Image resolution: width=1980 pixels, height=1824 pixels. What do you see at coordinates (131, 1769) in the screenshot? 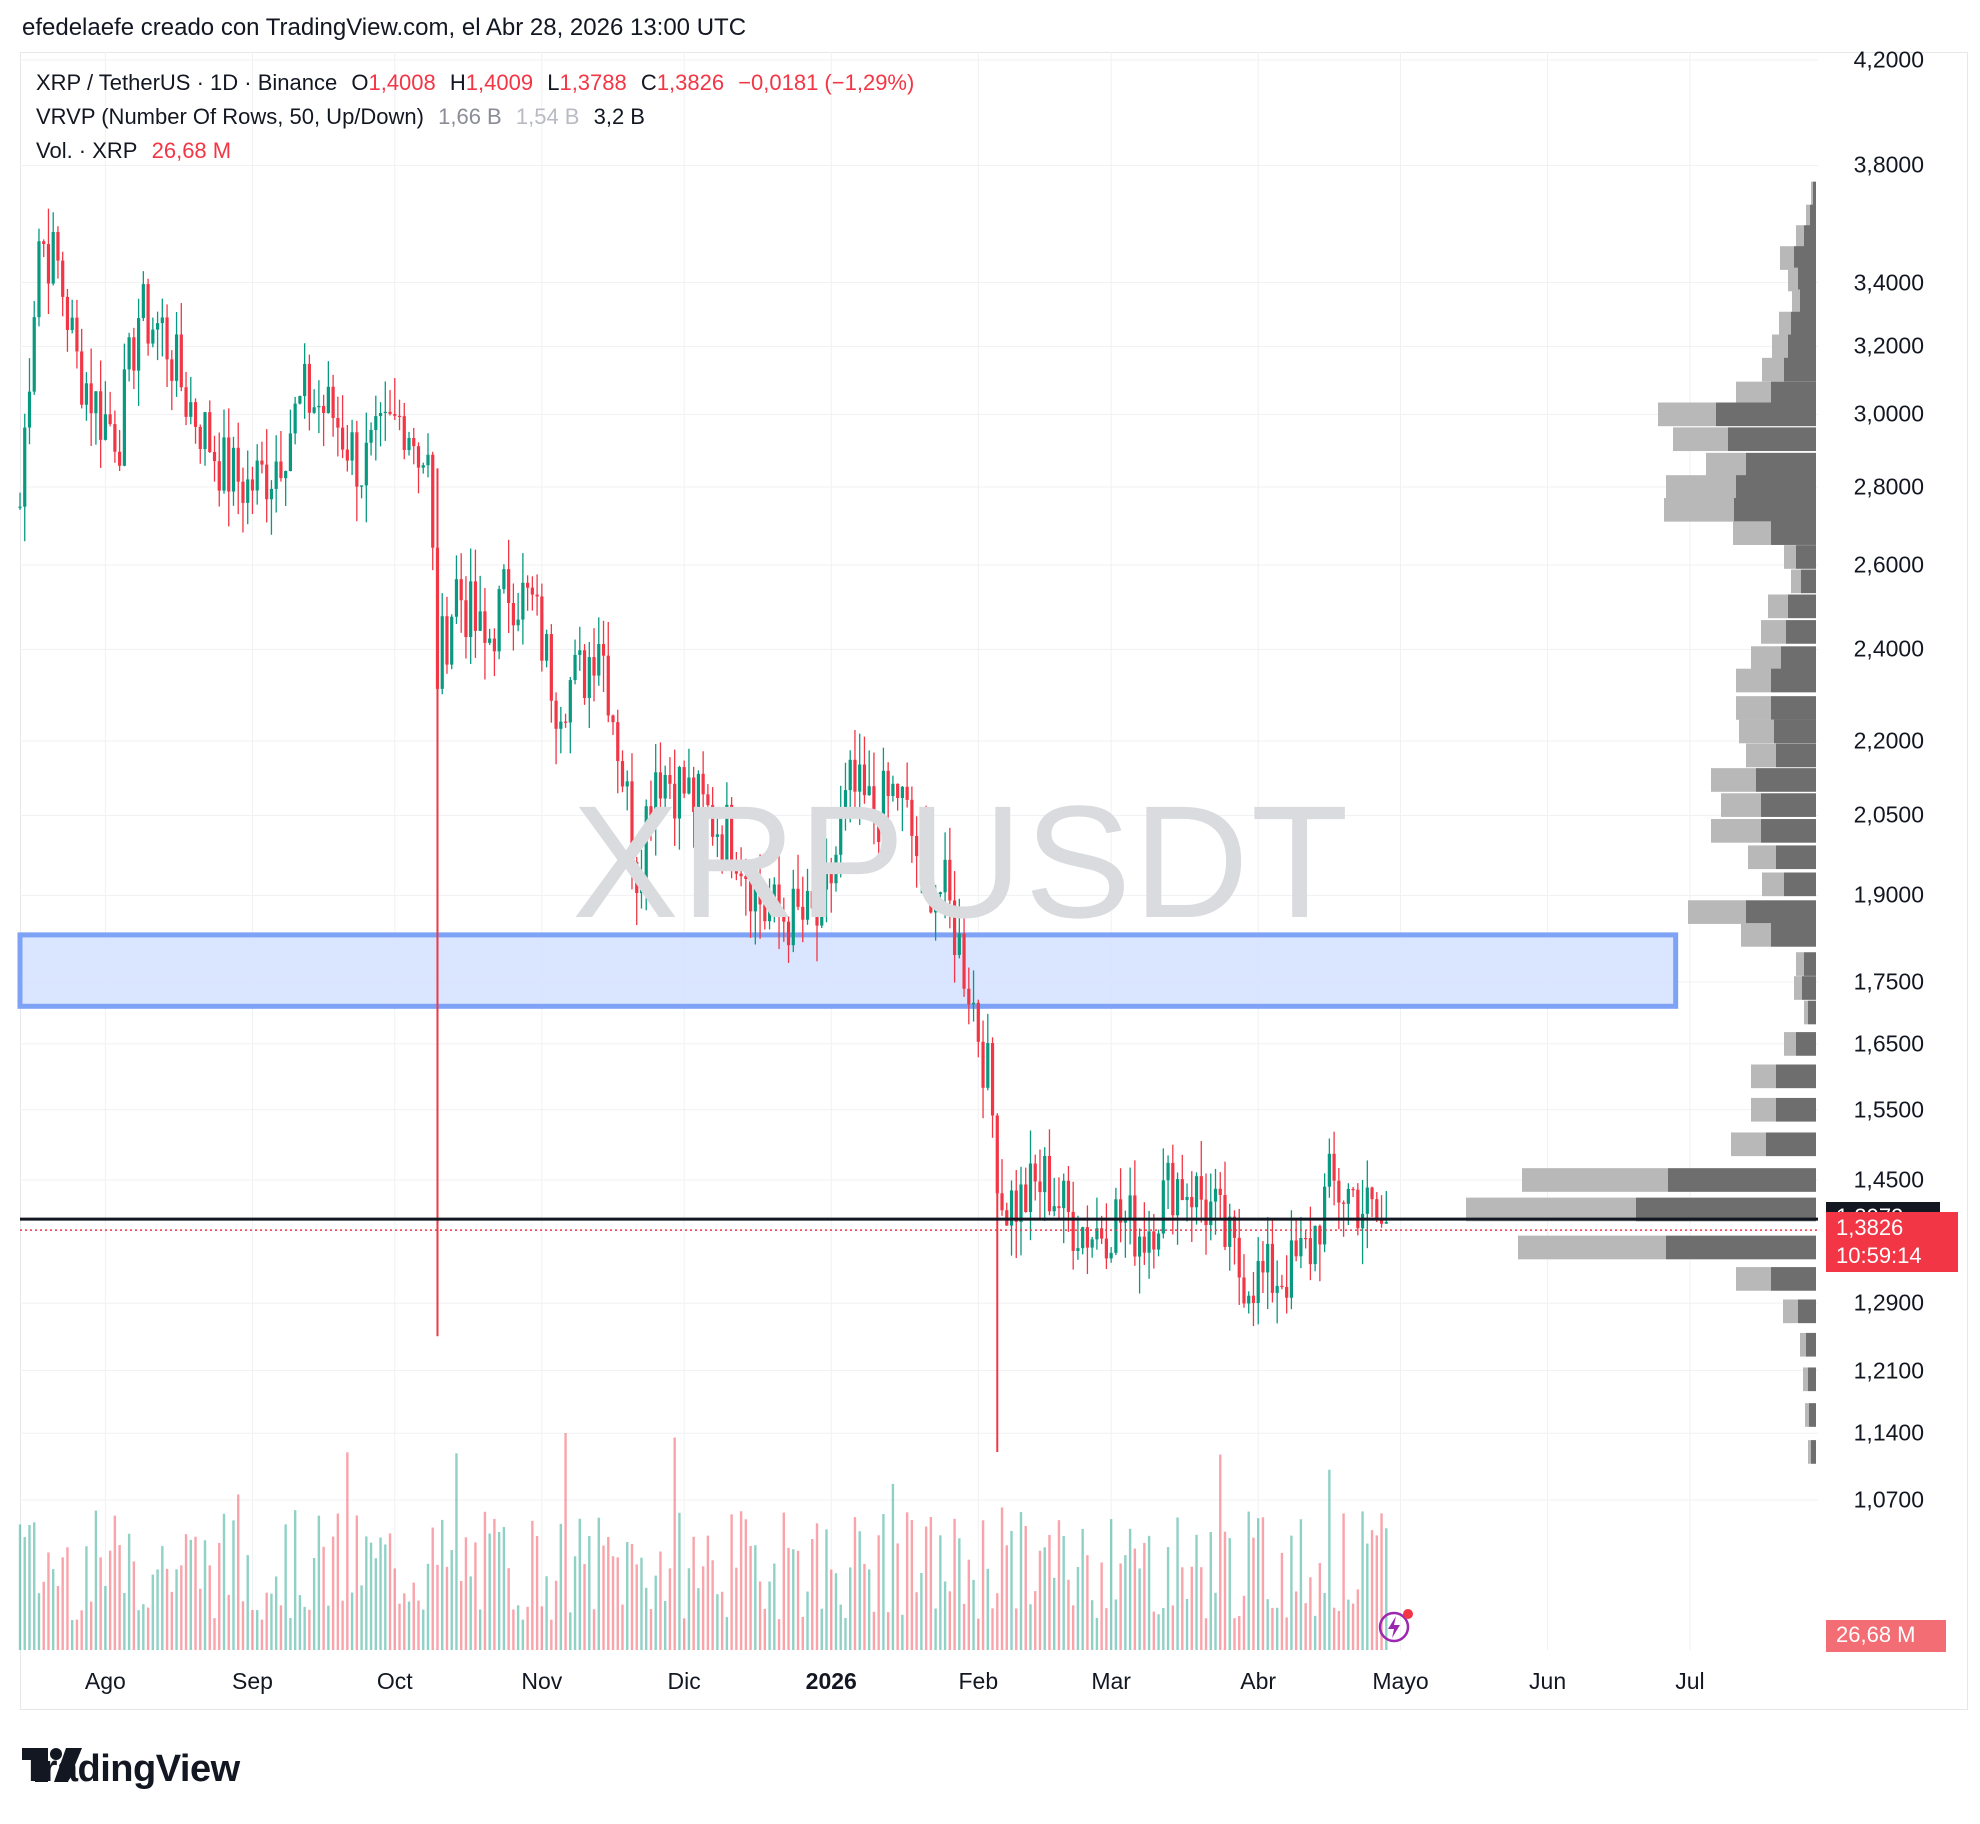
I see `tradingview-logo: TradingView` at bounding box center [131, 1769].